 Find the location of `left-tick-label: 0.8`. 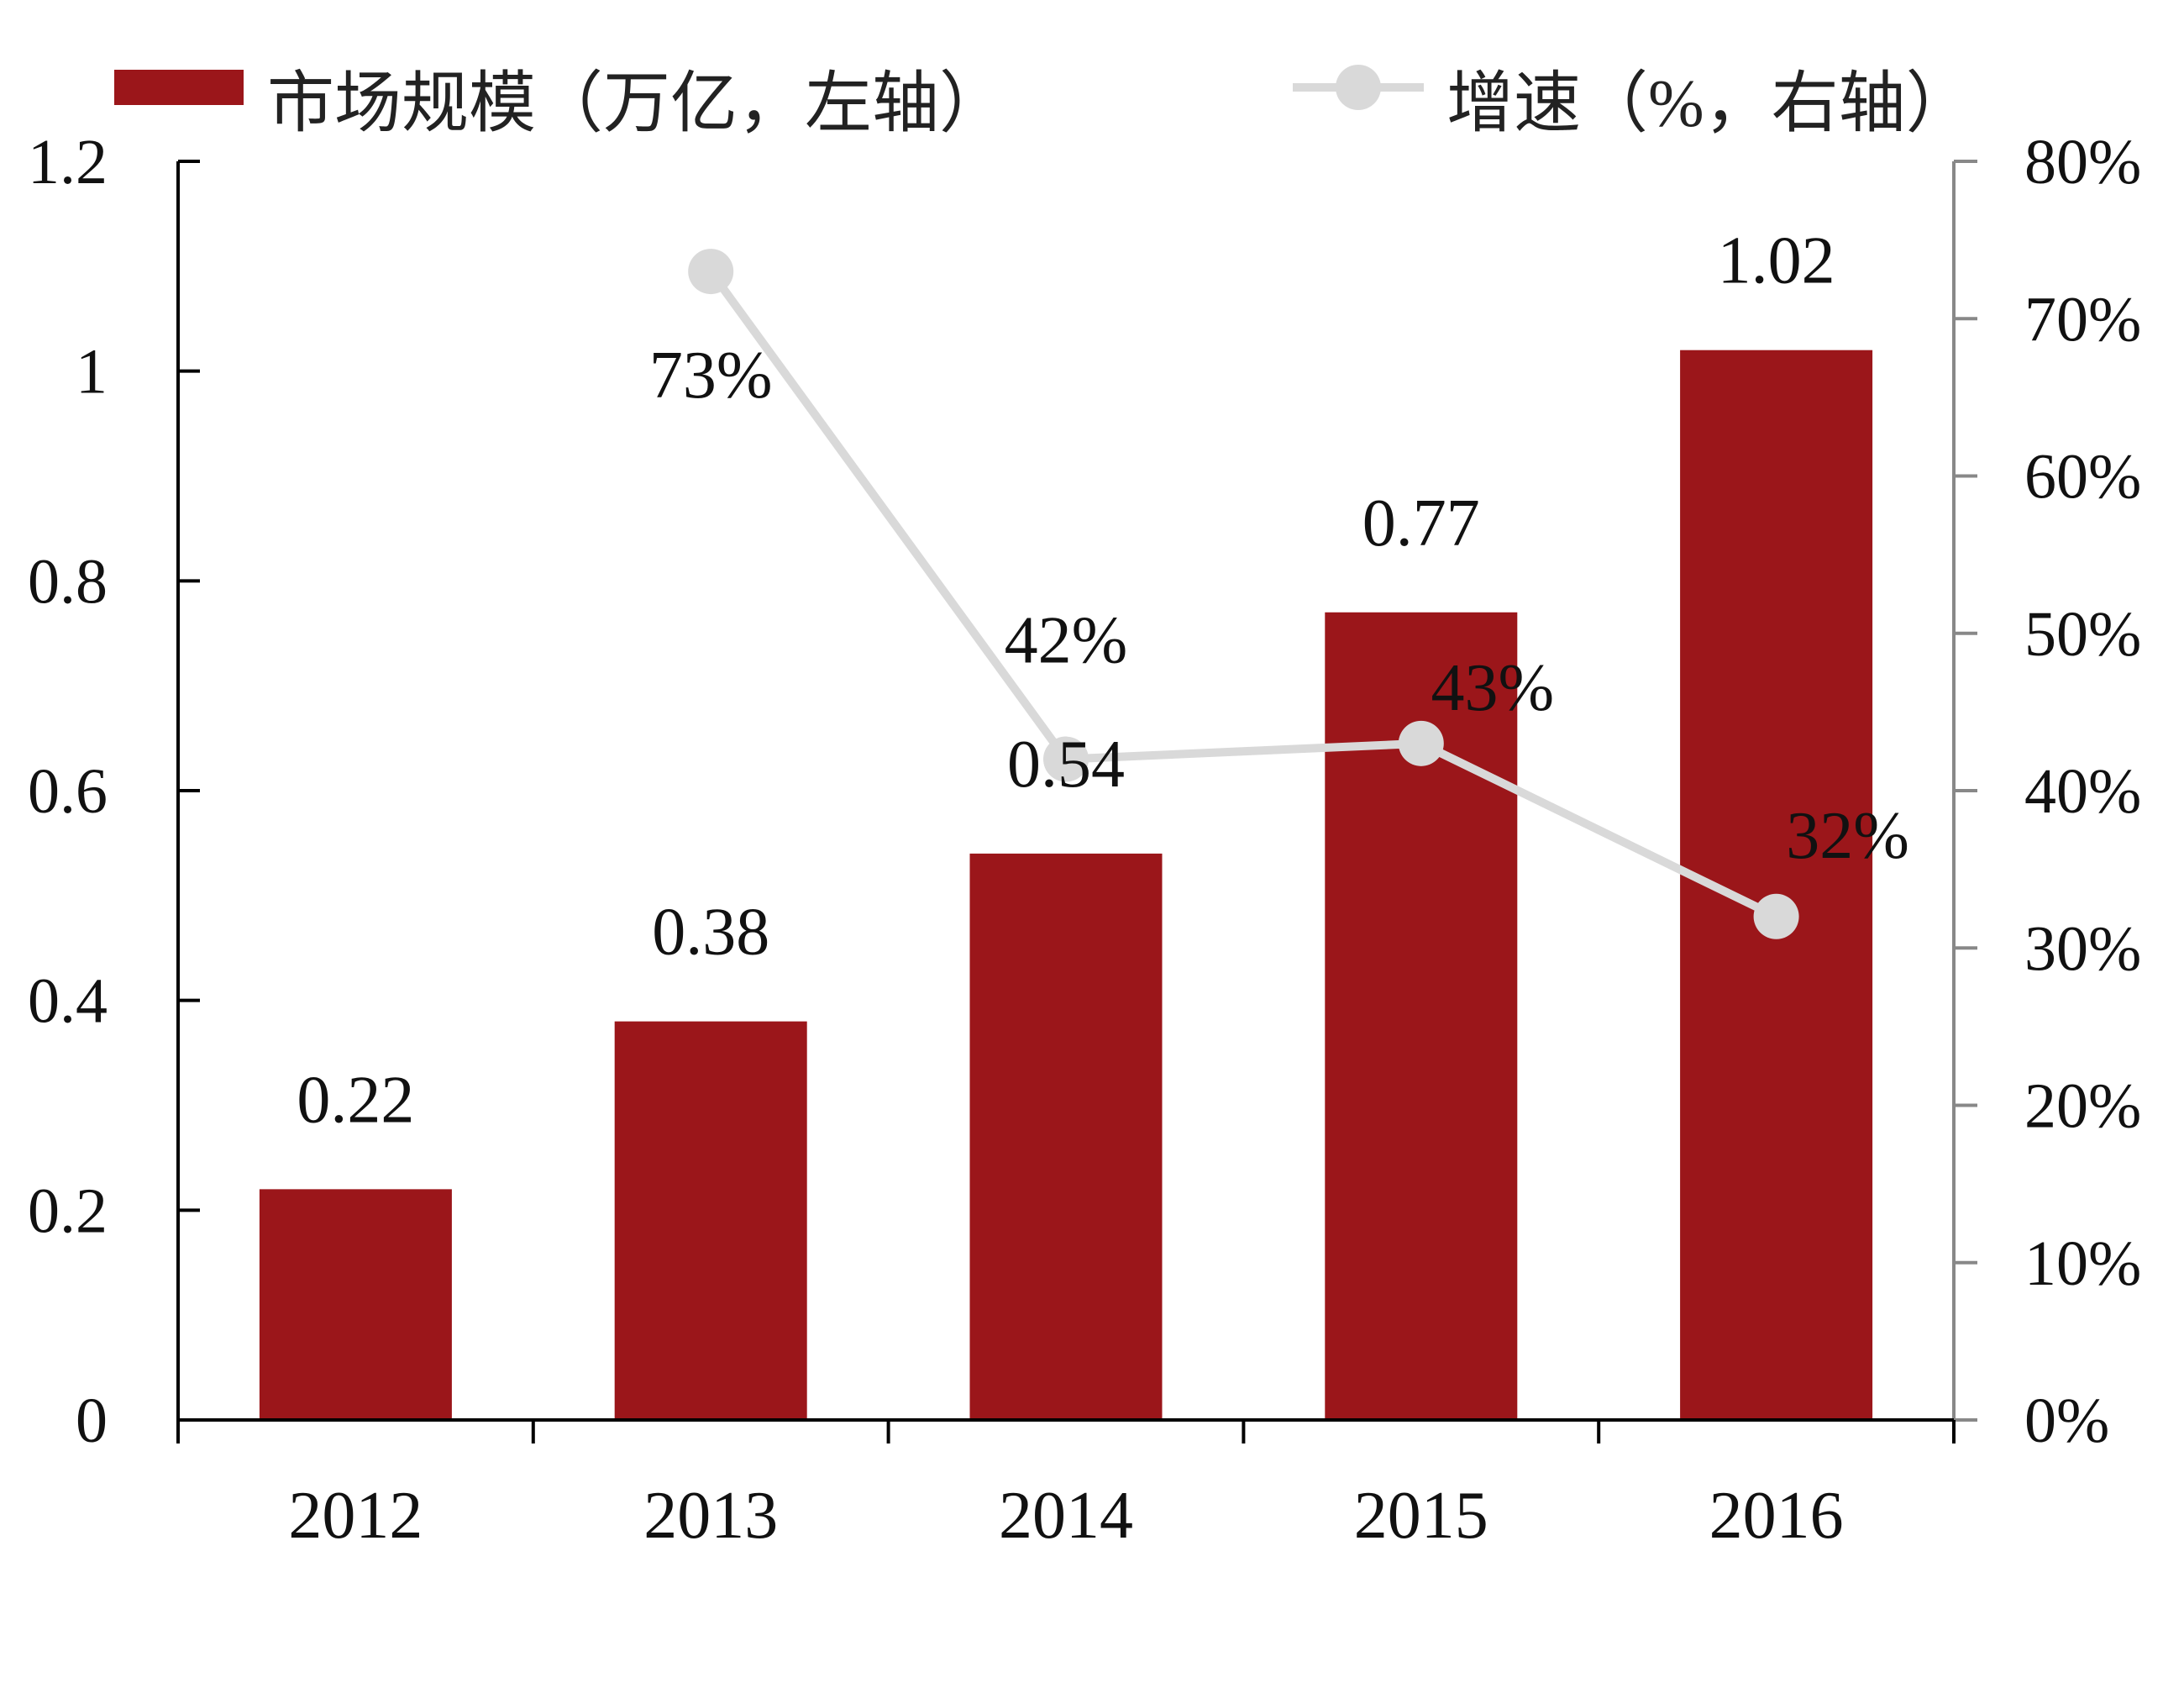

left-tick-label: 0.8 is located at coordinates (68, 581).